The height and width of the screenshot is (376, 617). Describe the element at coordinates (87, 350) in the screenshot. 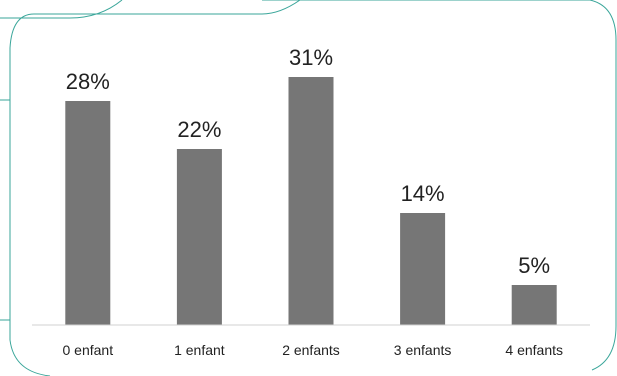

I see `x-tick-label: 0 enfant` at that location.